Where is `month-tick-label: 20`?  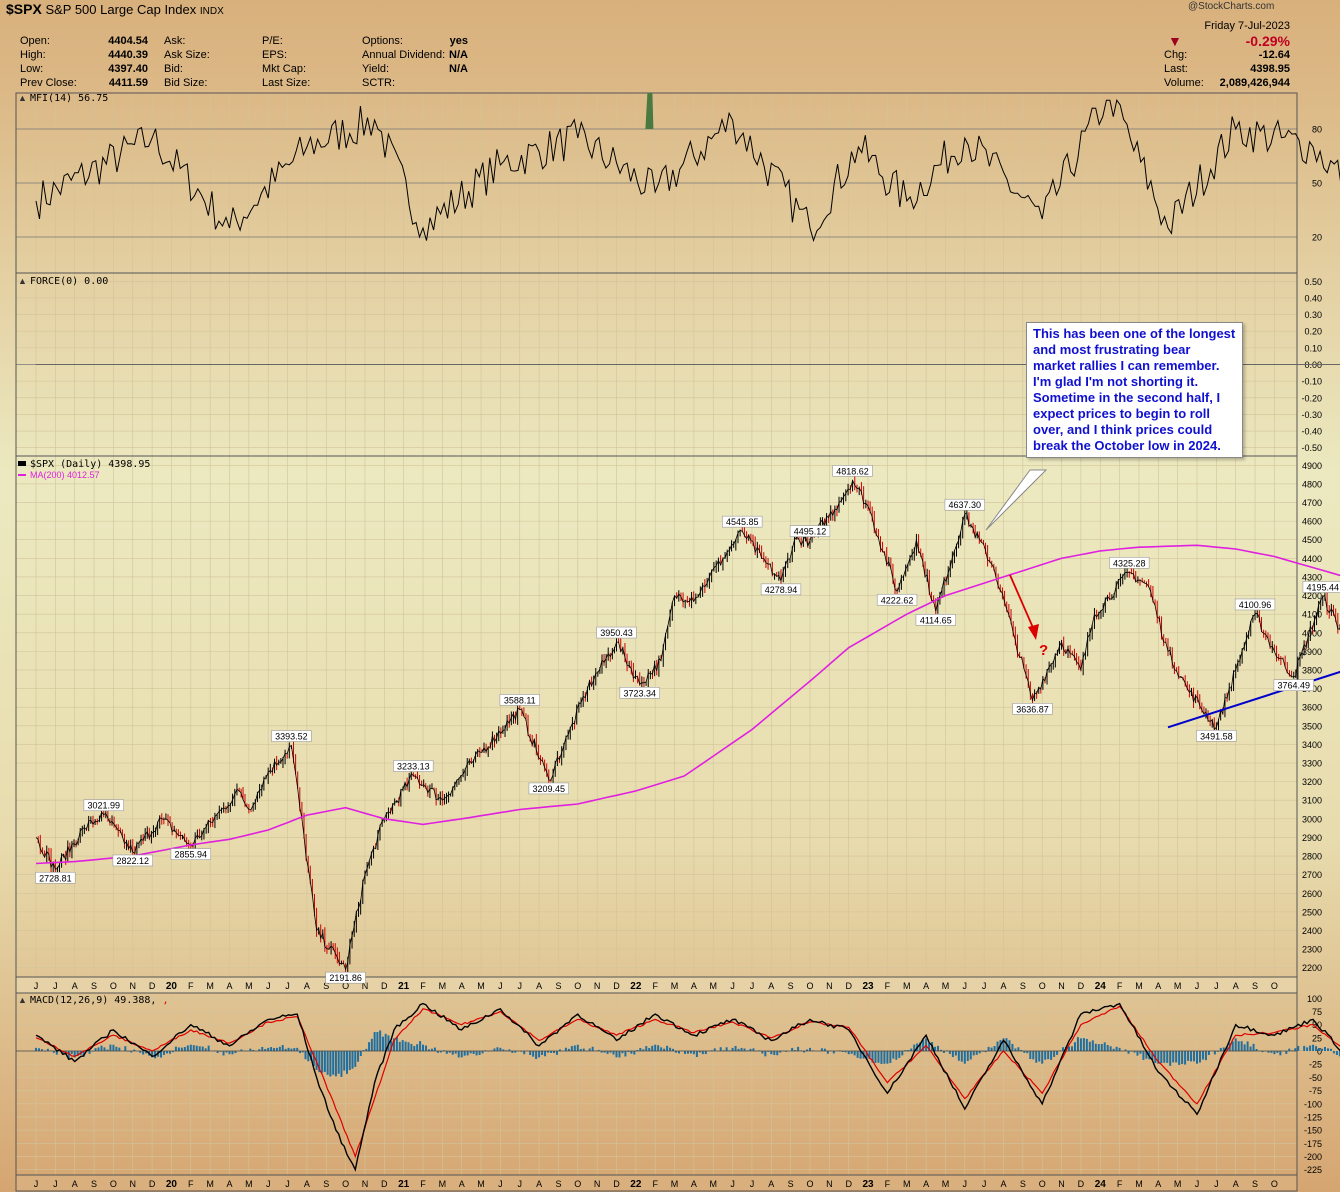 month-tick-label: 20 is located at coordinates (172, 1184).